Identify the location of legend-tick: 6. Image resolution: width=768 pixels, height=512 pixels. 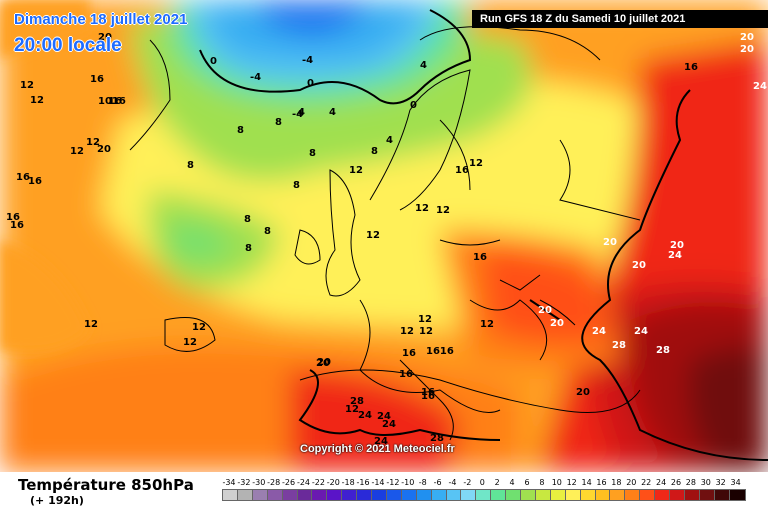
(527, 482).